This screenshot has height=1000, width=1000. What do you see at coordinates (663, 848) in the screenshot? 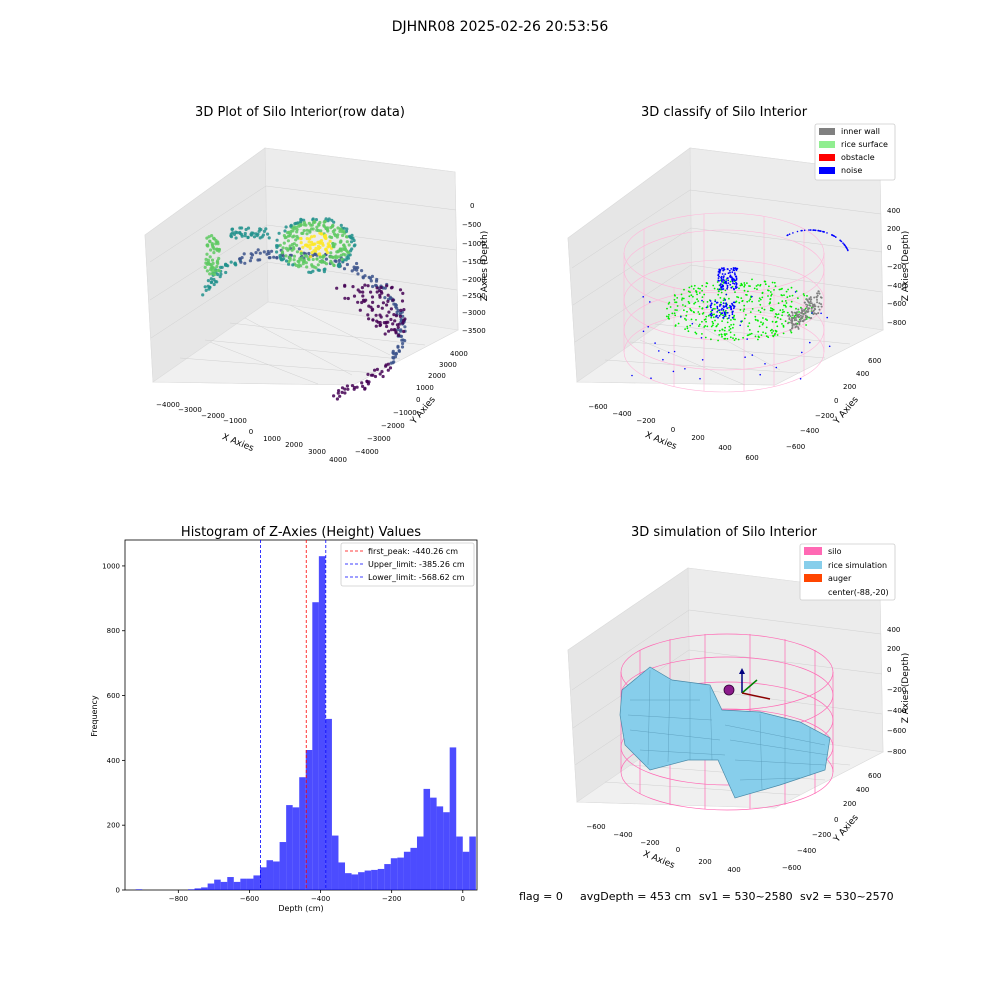
I see `panel4-x-ticks: −600 −400 −200 0 200 400` at bounding box center [663, 848].